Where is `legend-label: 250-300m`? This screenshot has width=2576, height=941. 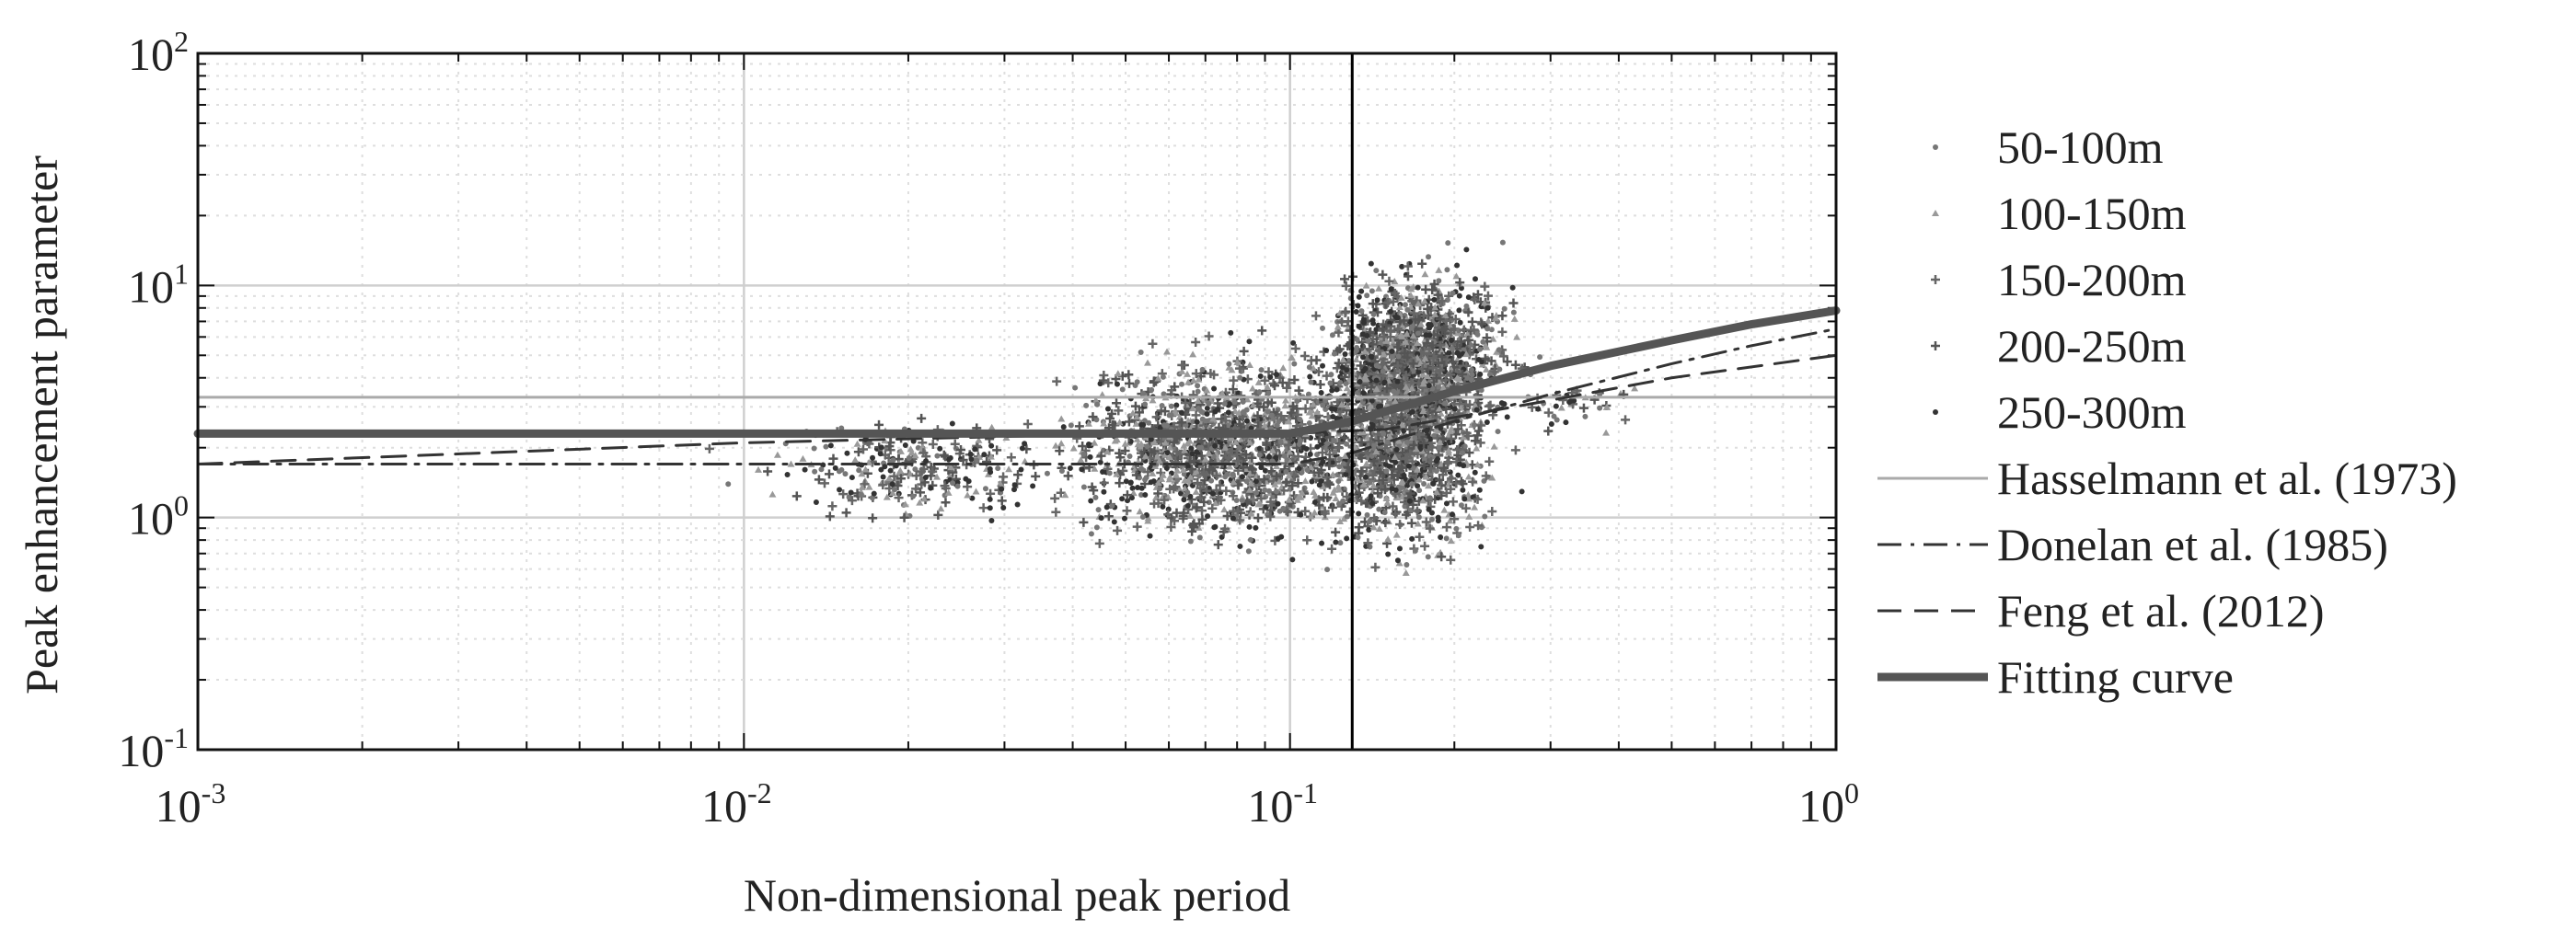
legend-label: 250-300m is located at coordinates (2092, 412).